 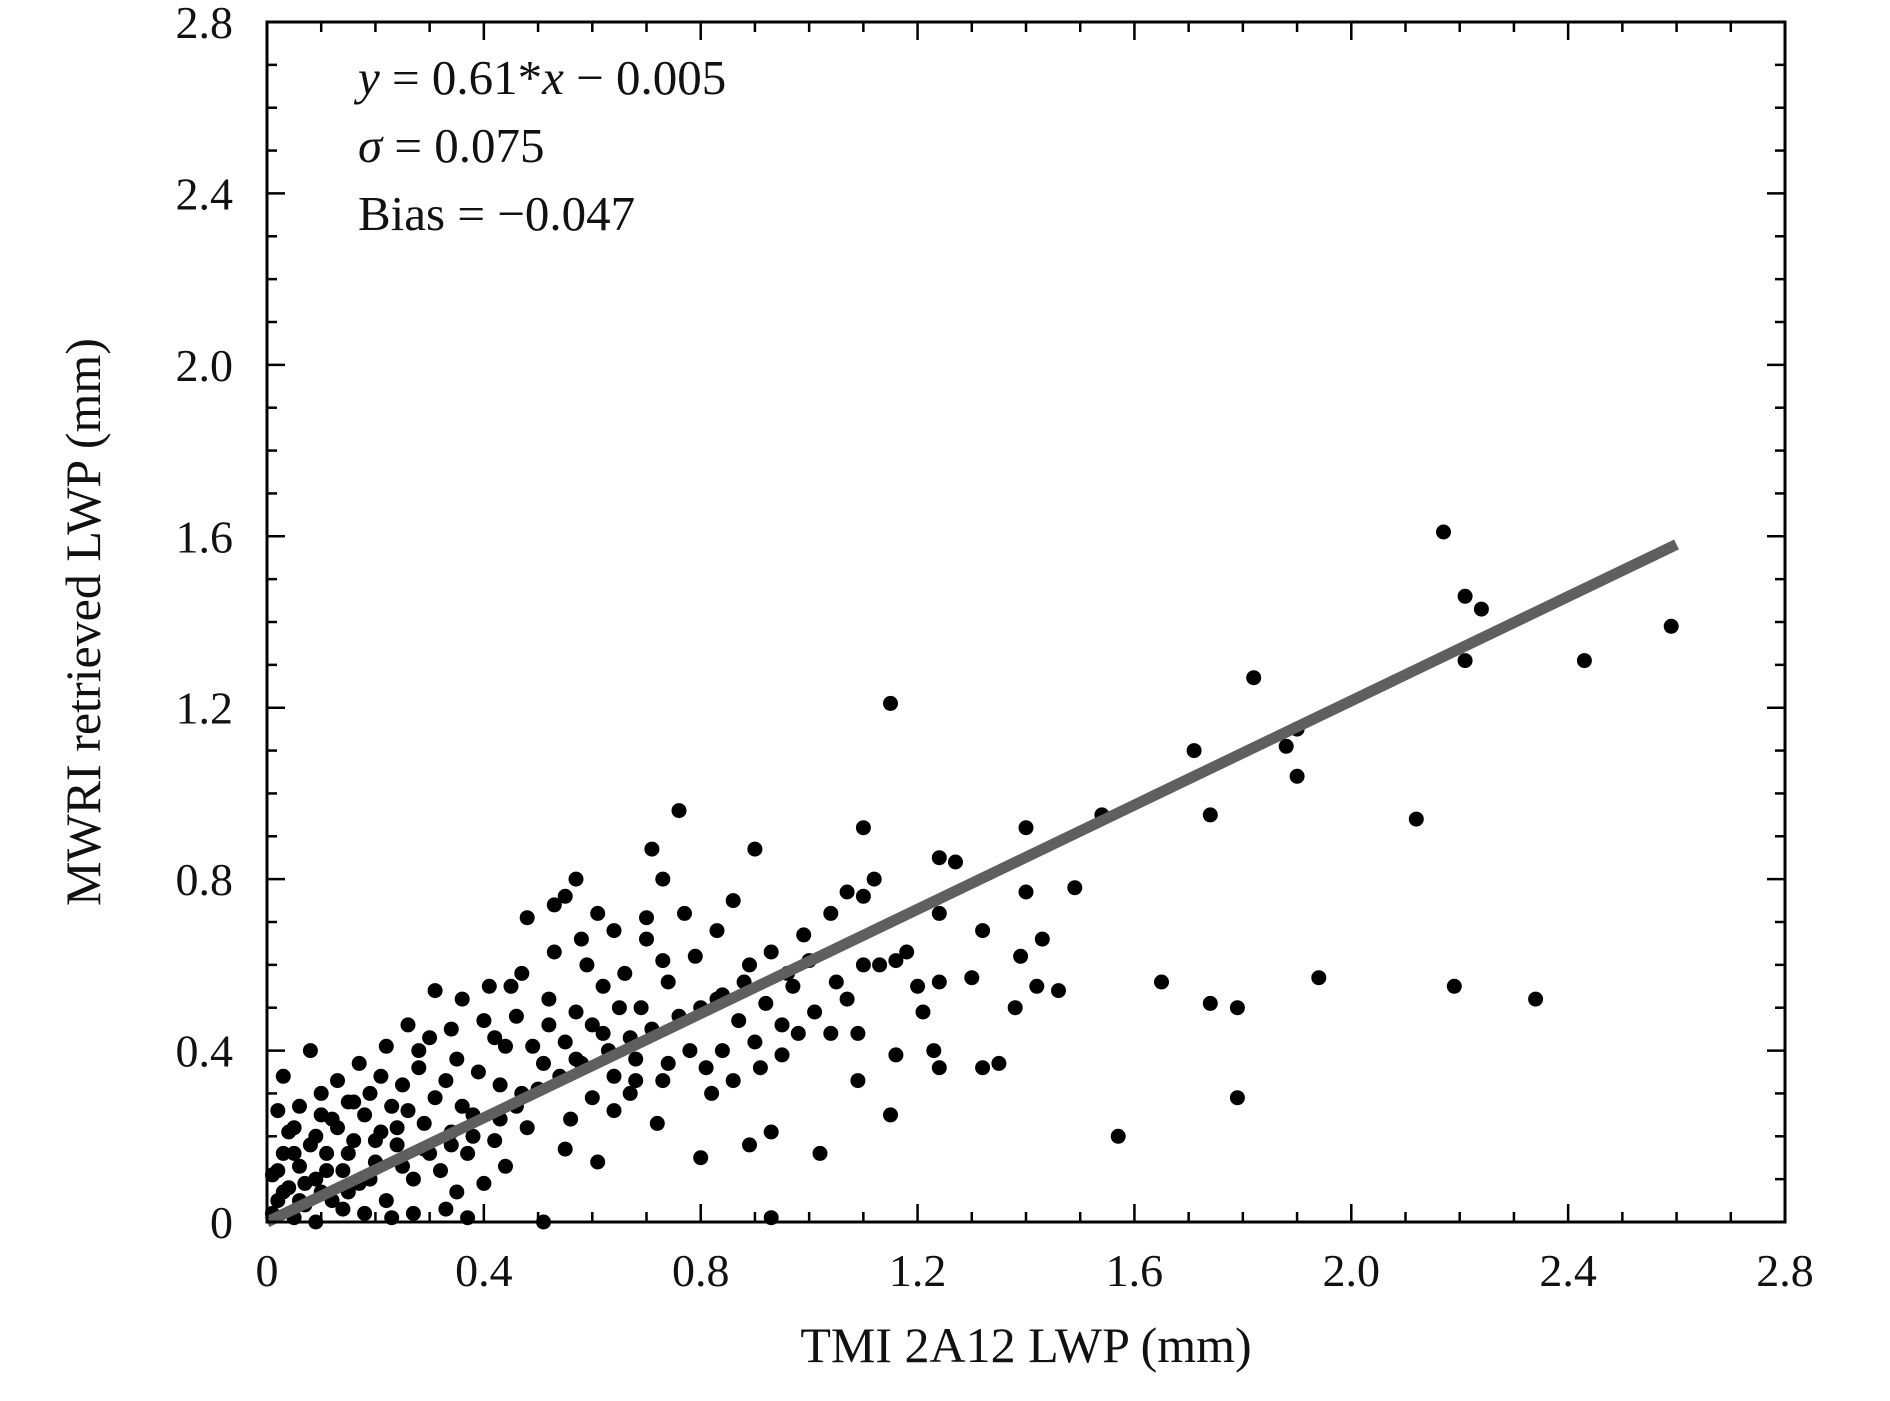 What do you see at coordinates (205, 879) in the screenshot?
I see `y-tick-label: 0.8` at bounding box center [205, 879].